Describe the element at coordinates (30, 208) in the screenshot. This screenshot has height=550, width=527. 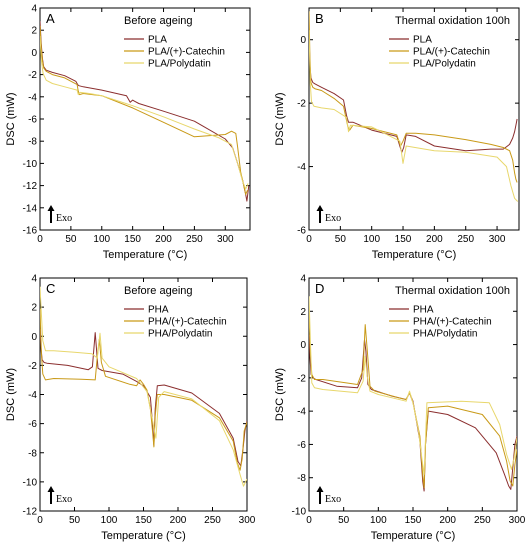
I see `y-tick-label: -14` at that location.